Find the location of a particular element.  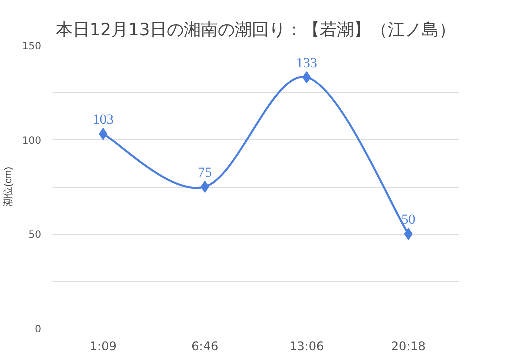

y-tick-label: 0 is located at coordinates (38, 330).